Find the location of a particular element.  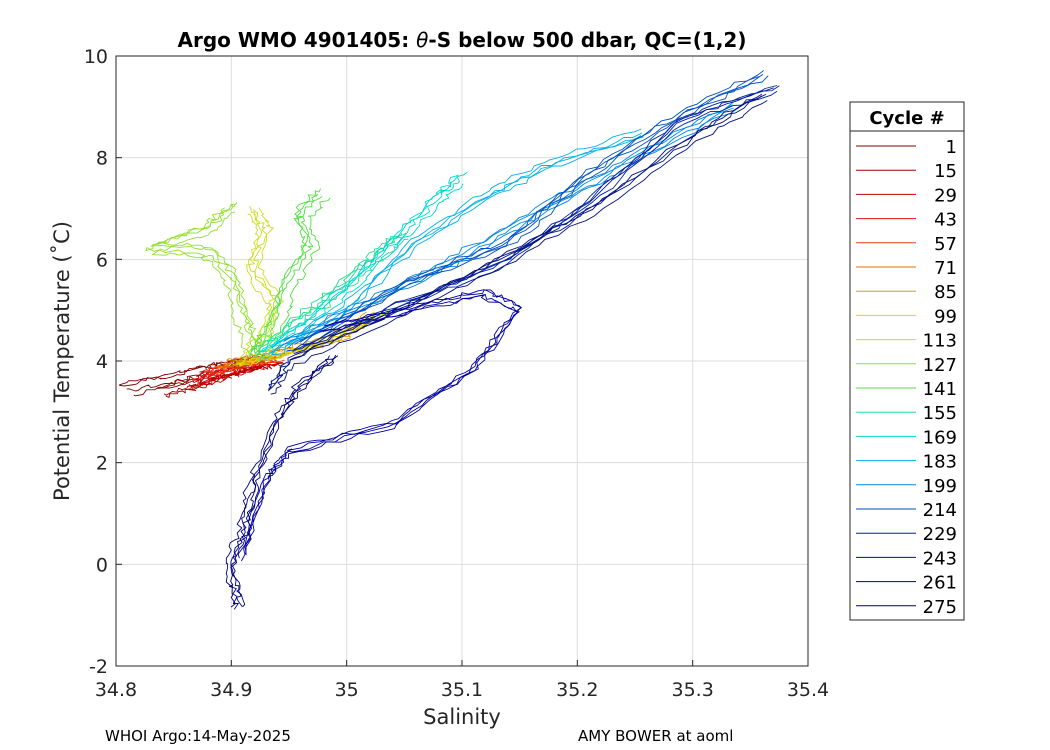

legend-label: 183 is located at coordinates (940, 462).